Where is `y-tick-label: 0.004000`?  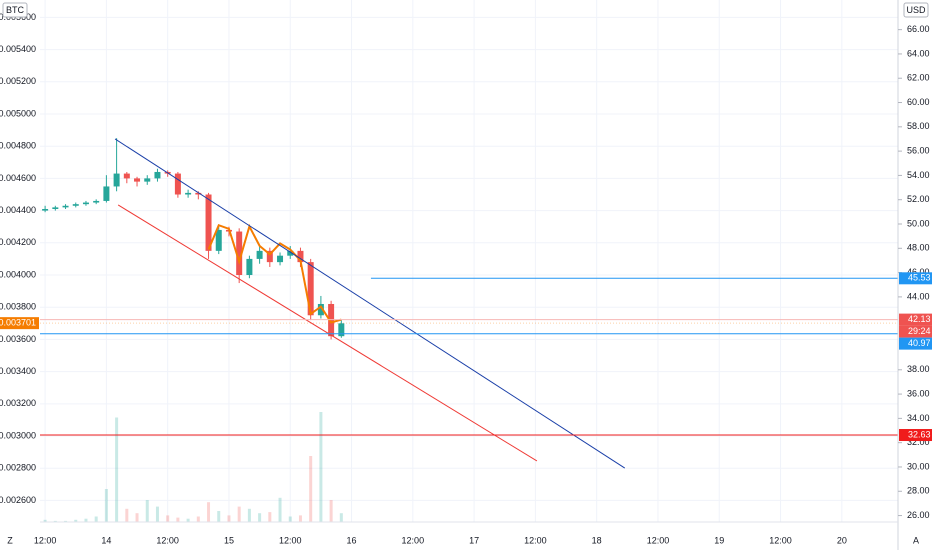 y-tick-label: 0.004000 is located at coordinates (18, 274).